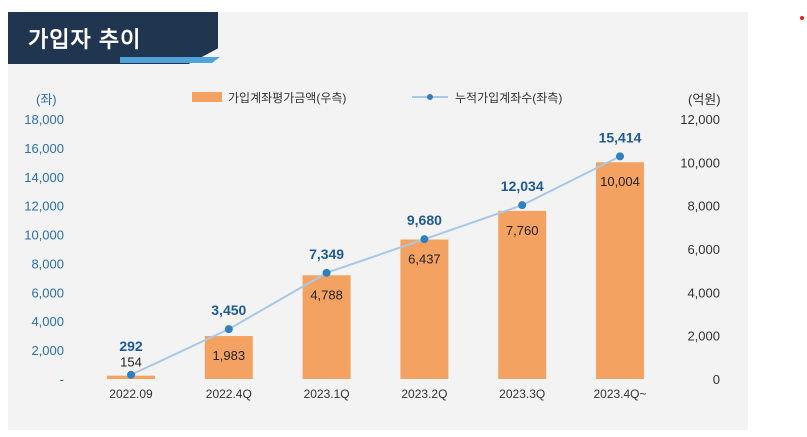  Describe the element at coordinates (287, 98) in the screenshot. I see `legend-bar-label: 가입계좌평가금액(우측)` at that location.